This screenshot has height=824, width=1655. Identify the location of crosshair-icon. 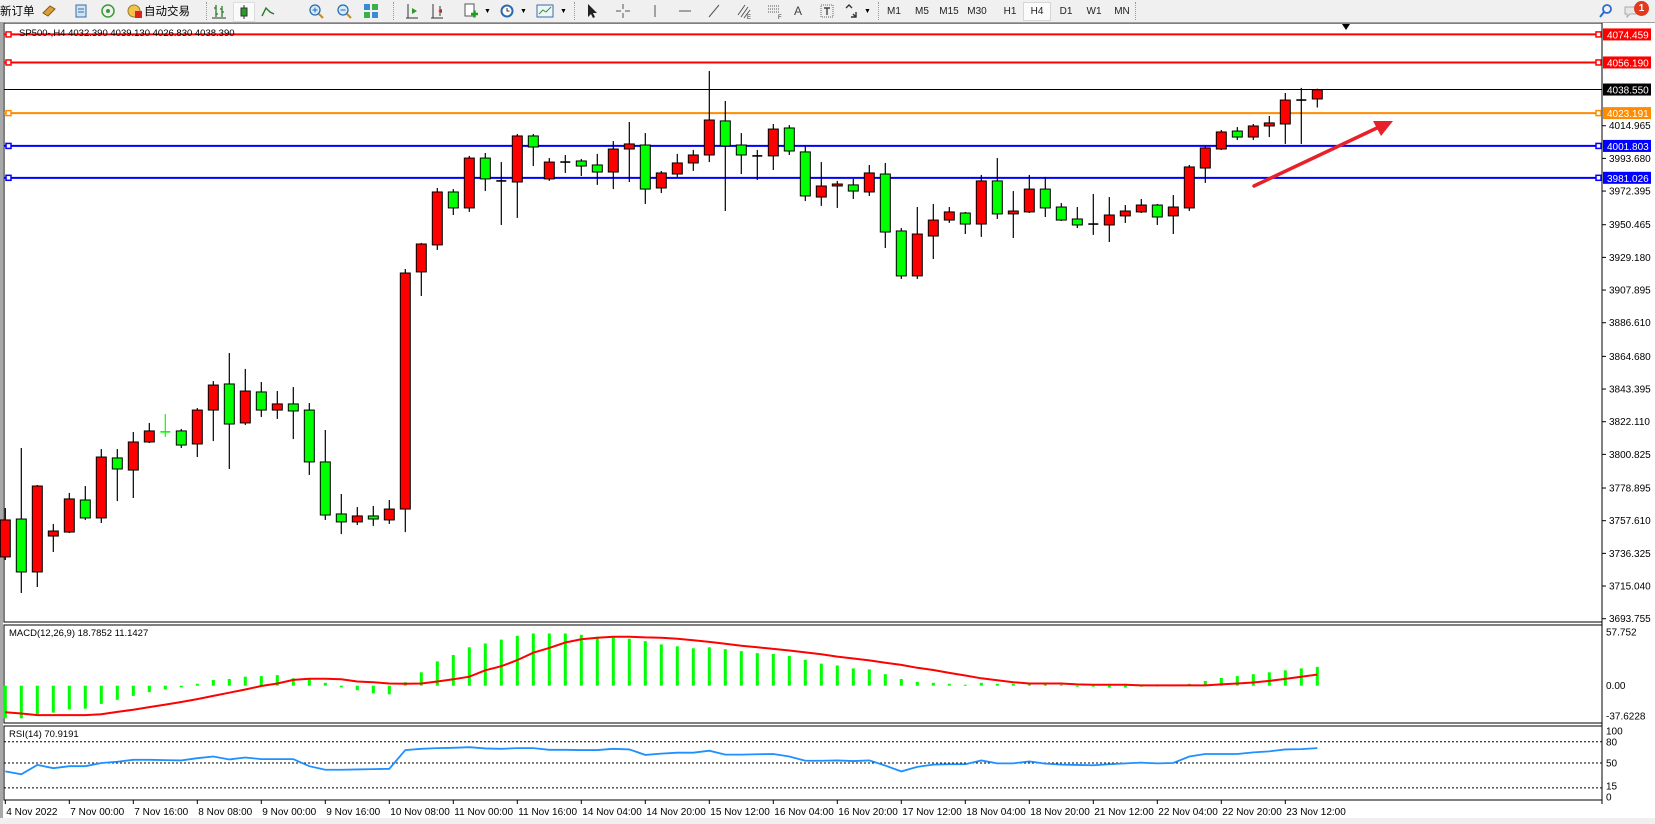
(623, 11).